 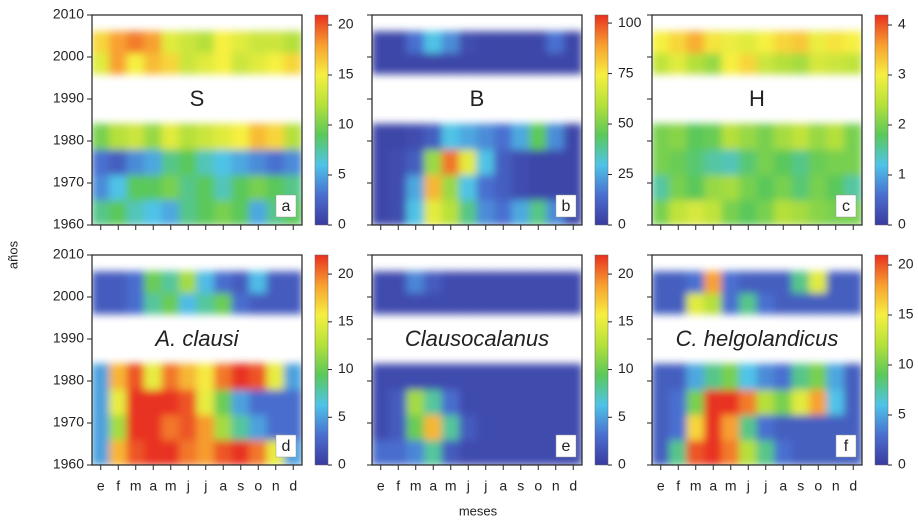 What do you see at coordinates (68, 464) in the screenshot?
I see `y-tick-label: 1960` at bounding box center [68, 464].